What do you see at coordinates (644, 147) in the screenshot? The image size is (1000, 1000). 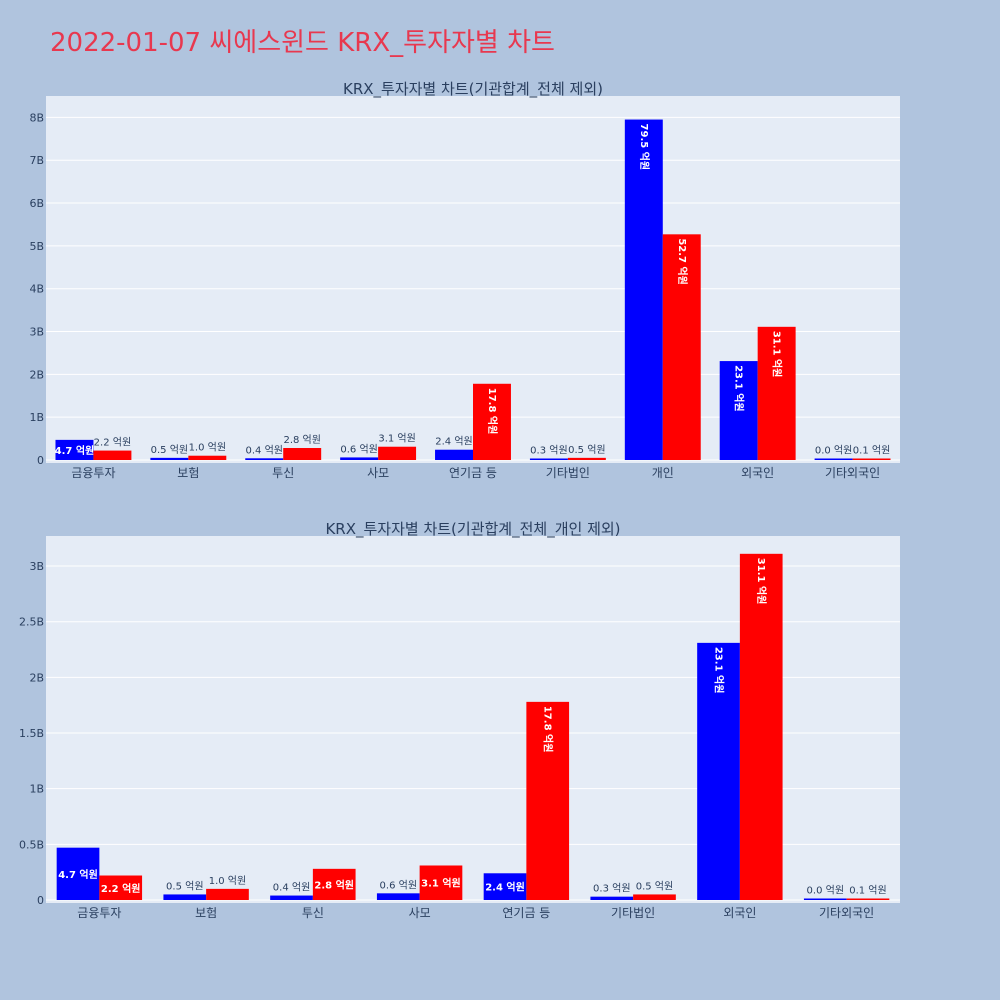 I see `data-label: 79.5 억원` at bounding box center [644, 147].